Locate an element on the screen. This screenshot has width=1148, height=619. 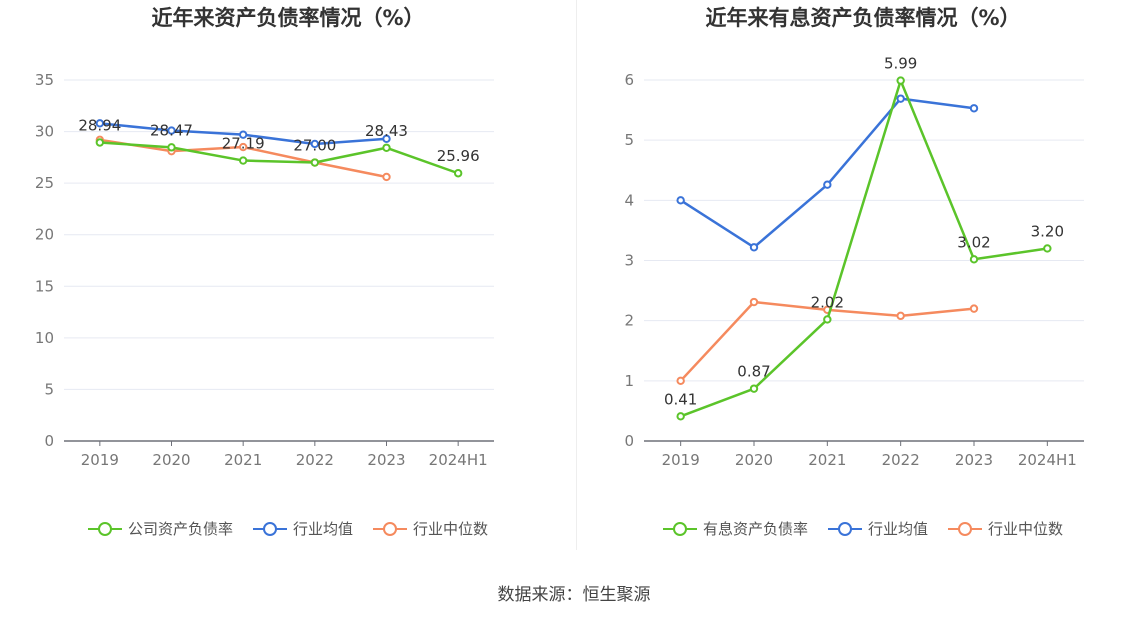
y-tick-label: 3 is located at coordinates (629, 261).